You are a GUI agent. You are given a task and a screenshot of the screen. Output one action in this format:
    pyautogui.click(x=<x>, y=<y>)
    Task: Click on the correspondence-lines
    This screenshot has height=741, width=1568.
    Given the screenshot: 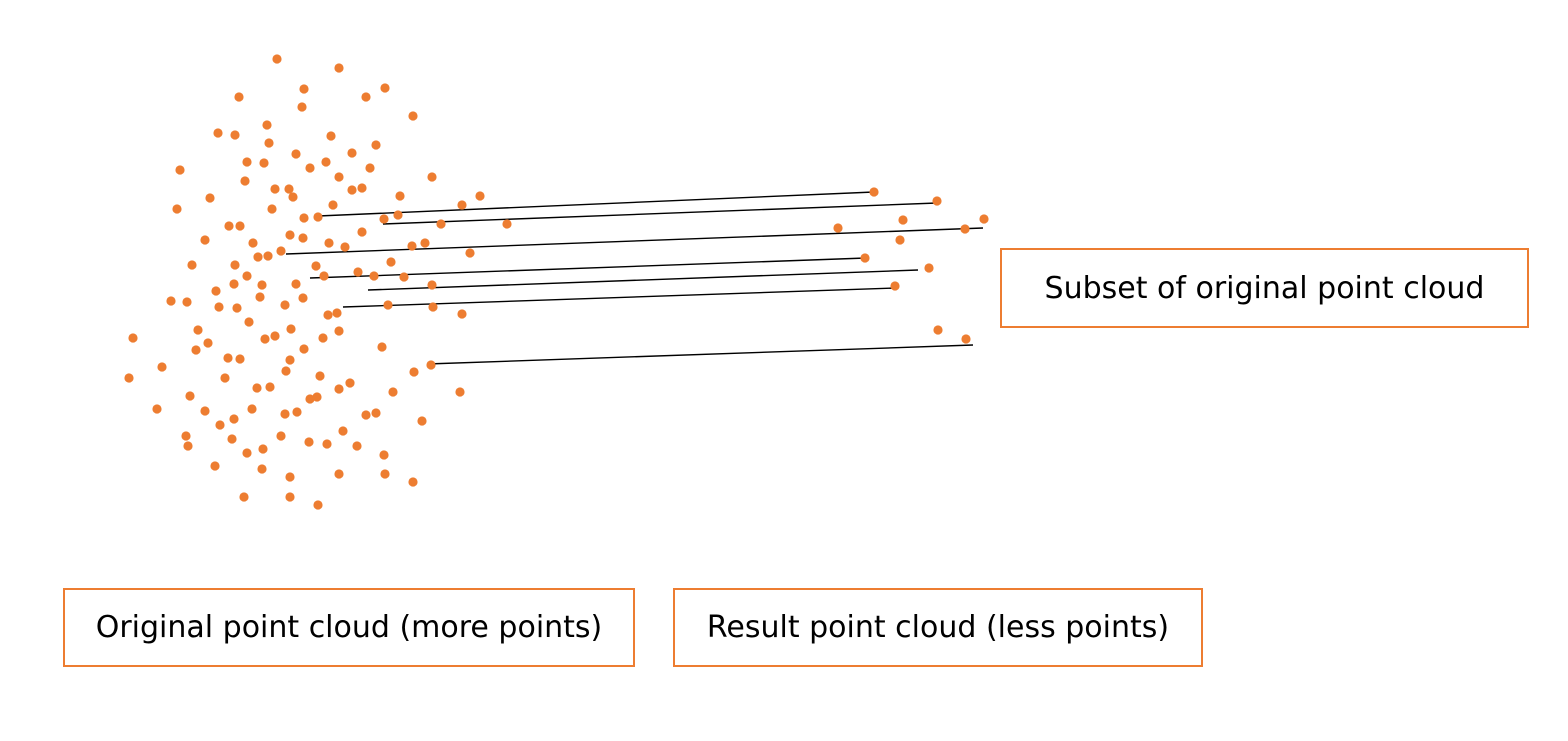 What is the action you would take?
    pyautogui.click(x=634, y=278)
    